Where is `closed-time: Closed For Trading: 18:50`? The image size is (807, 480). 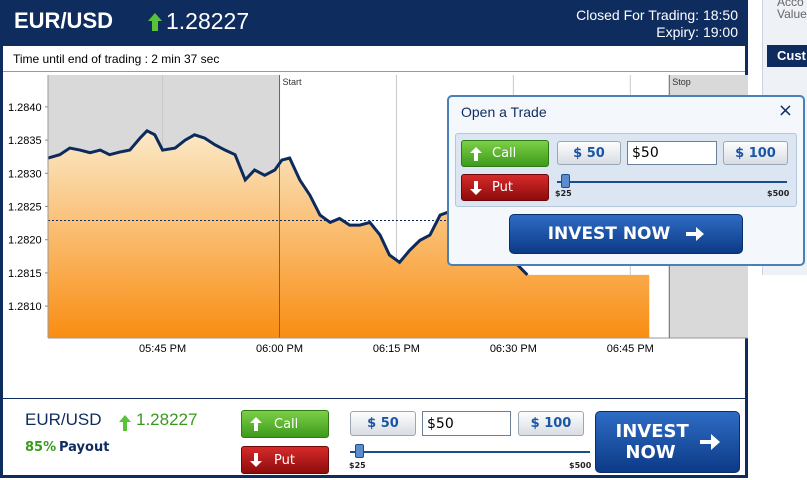 closed-time: Closed For Trading: 18:50 is located at coordinates (657, 15).